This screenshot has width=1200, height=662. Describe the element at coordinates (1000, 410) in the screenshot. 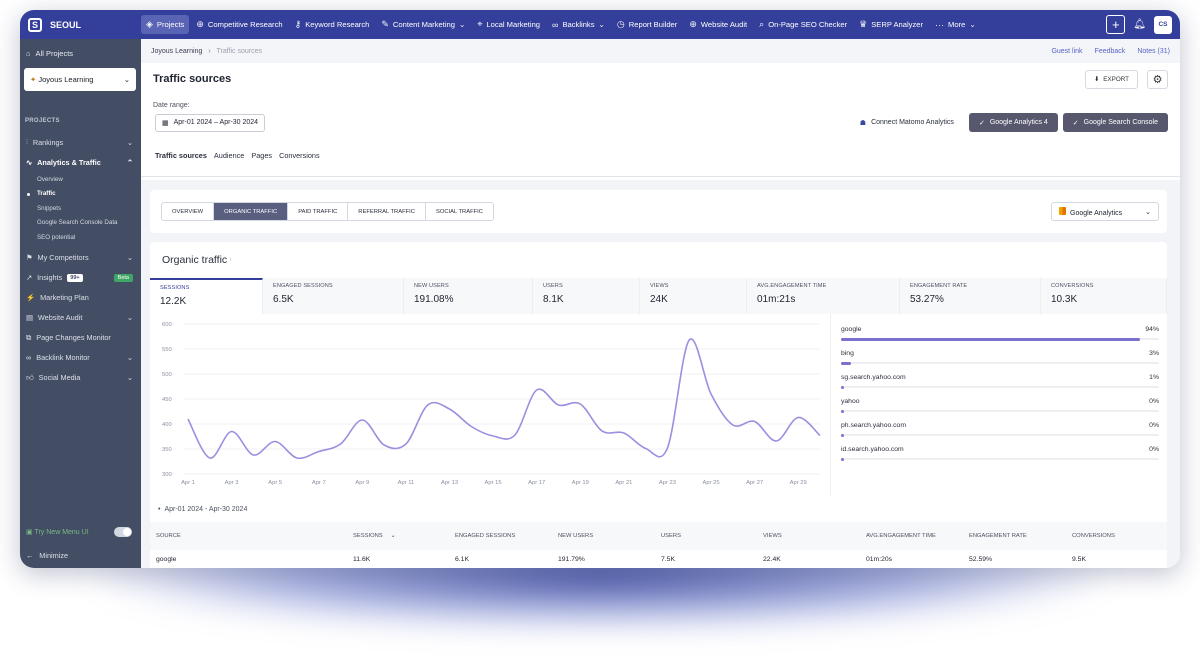

I see `source-item: yahoo 0%` at that location.